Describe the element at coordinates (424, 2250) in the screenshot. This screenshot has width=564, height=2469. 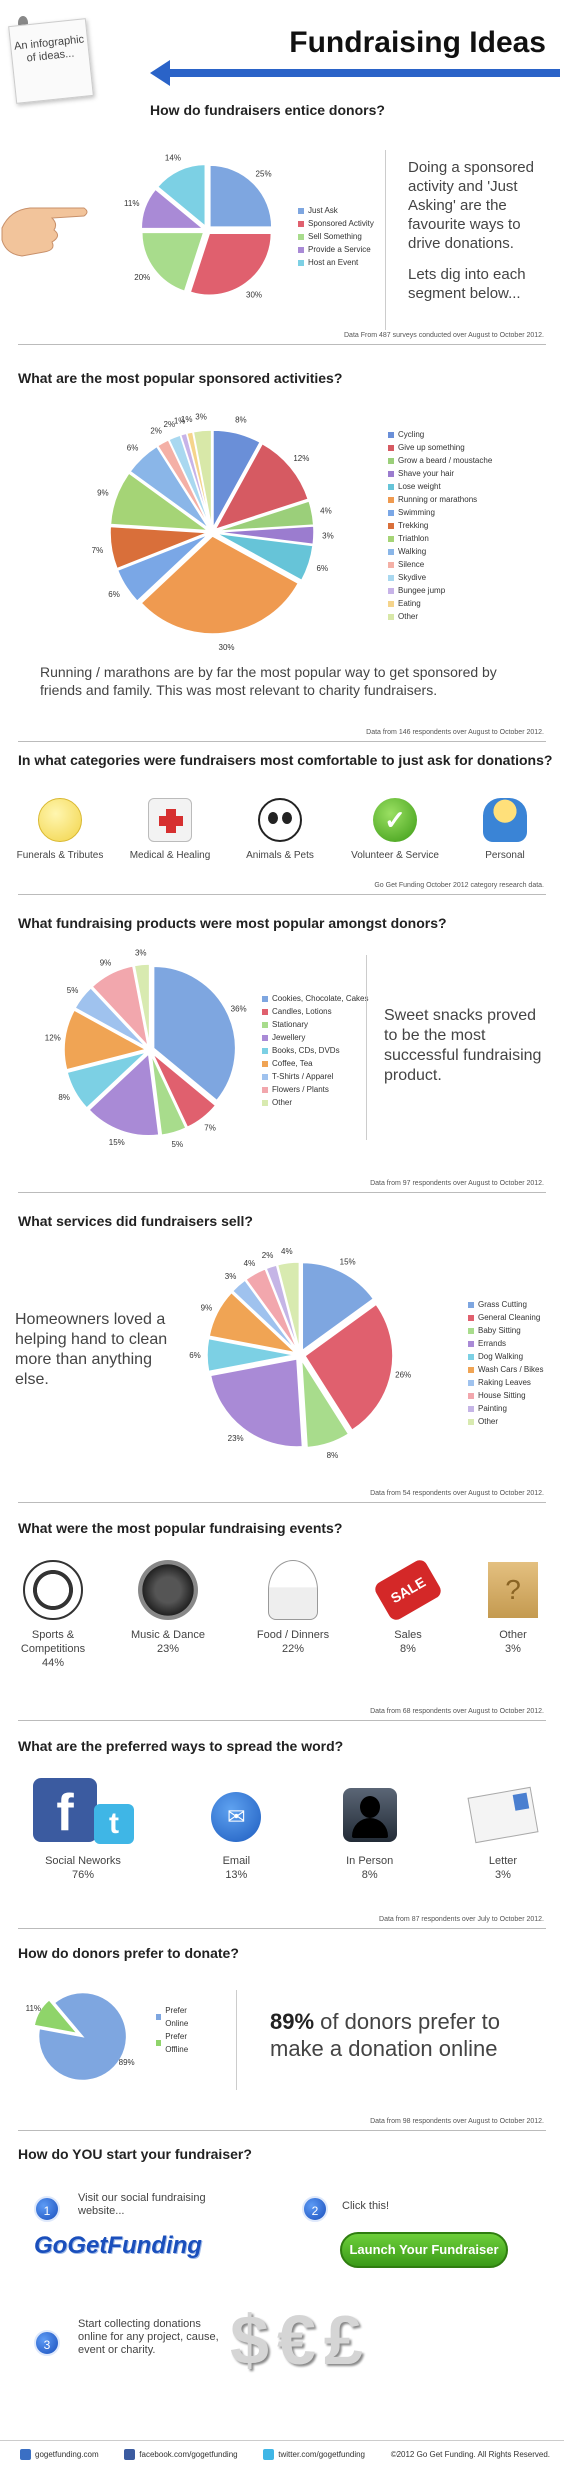
I see `launch-fundraiser-button: Launch Your Fundraiser` at that location.